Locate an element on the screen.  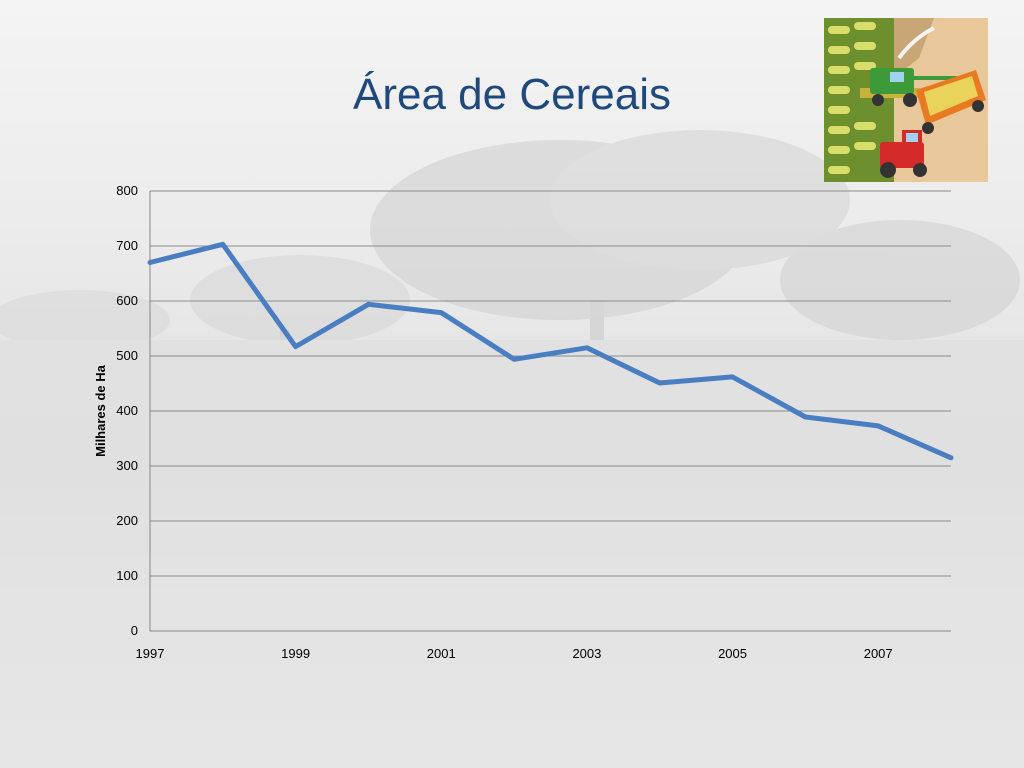
y-tick-label: 400 is located at coordinates (127, 410).